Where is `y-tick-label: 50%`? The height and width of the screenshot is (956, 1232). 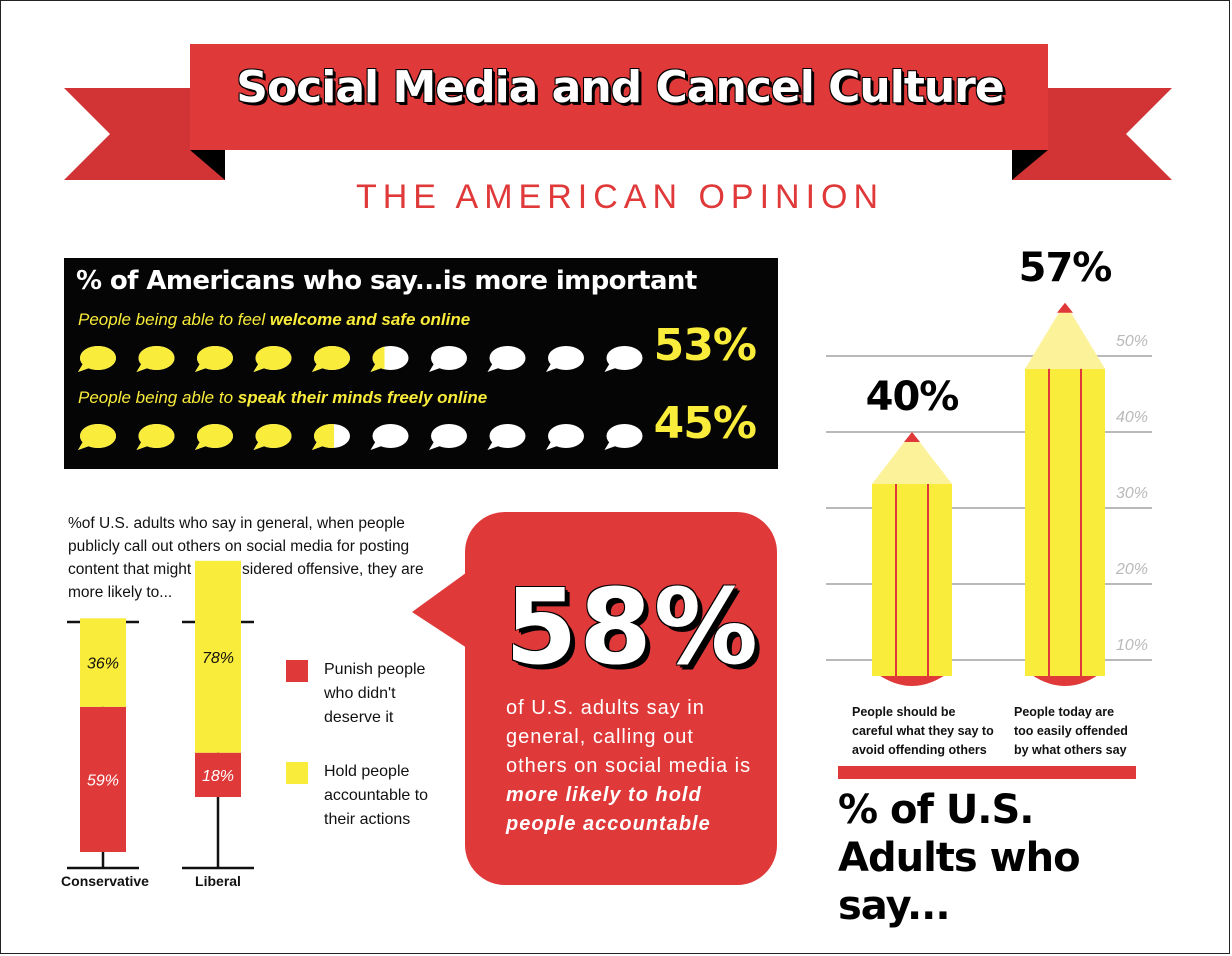
y-tick-label: 50% is located at coordinates (1132, 341).